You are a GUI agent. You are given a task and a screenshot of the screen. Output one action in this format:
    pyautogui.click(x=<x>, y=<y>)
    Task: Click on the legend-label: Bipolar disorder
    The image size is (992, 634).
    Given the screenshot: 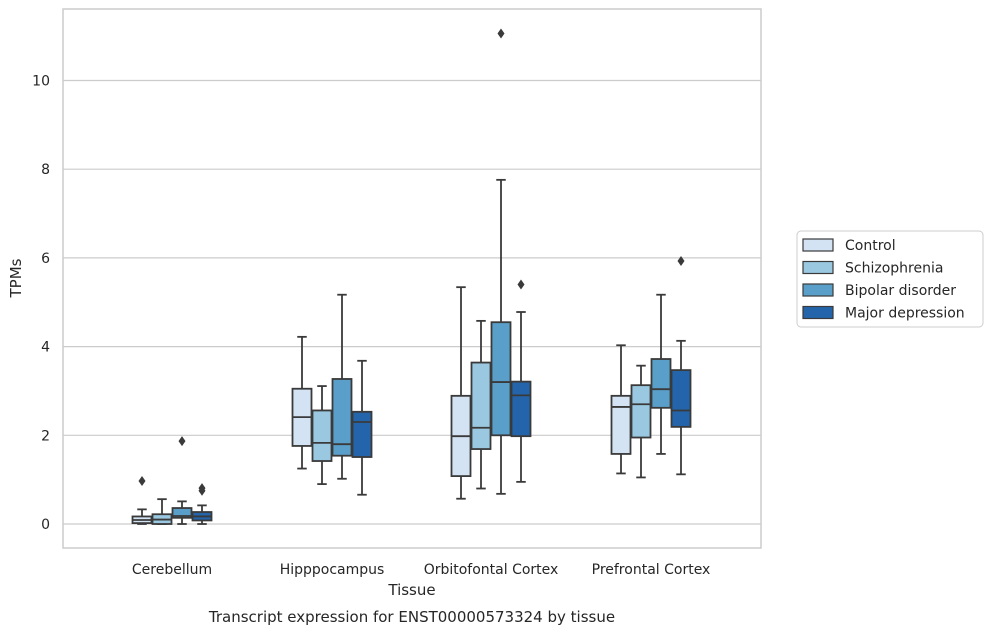 What is the action you would take?
    pyautogui.click(x=900, y=291)
    